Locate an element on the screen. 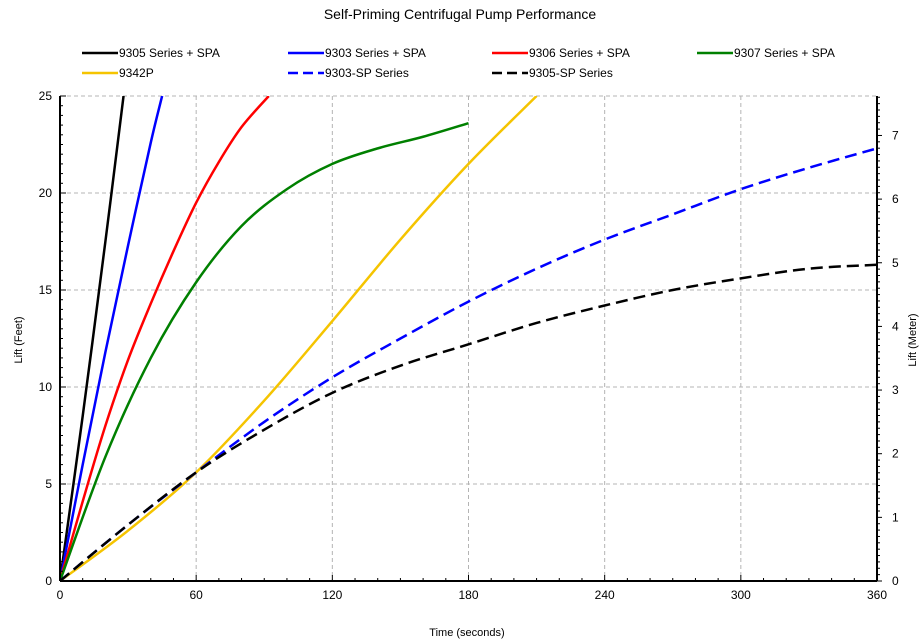  y-tick-label-right: 6 is located at coordinates (895, 199).